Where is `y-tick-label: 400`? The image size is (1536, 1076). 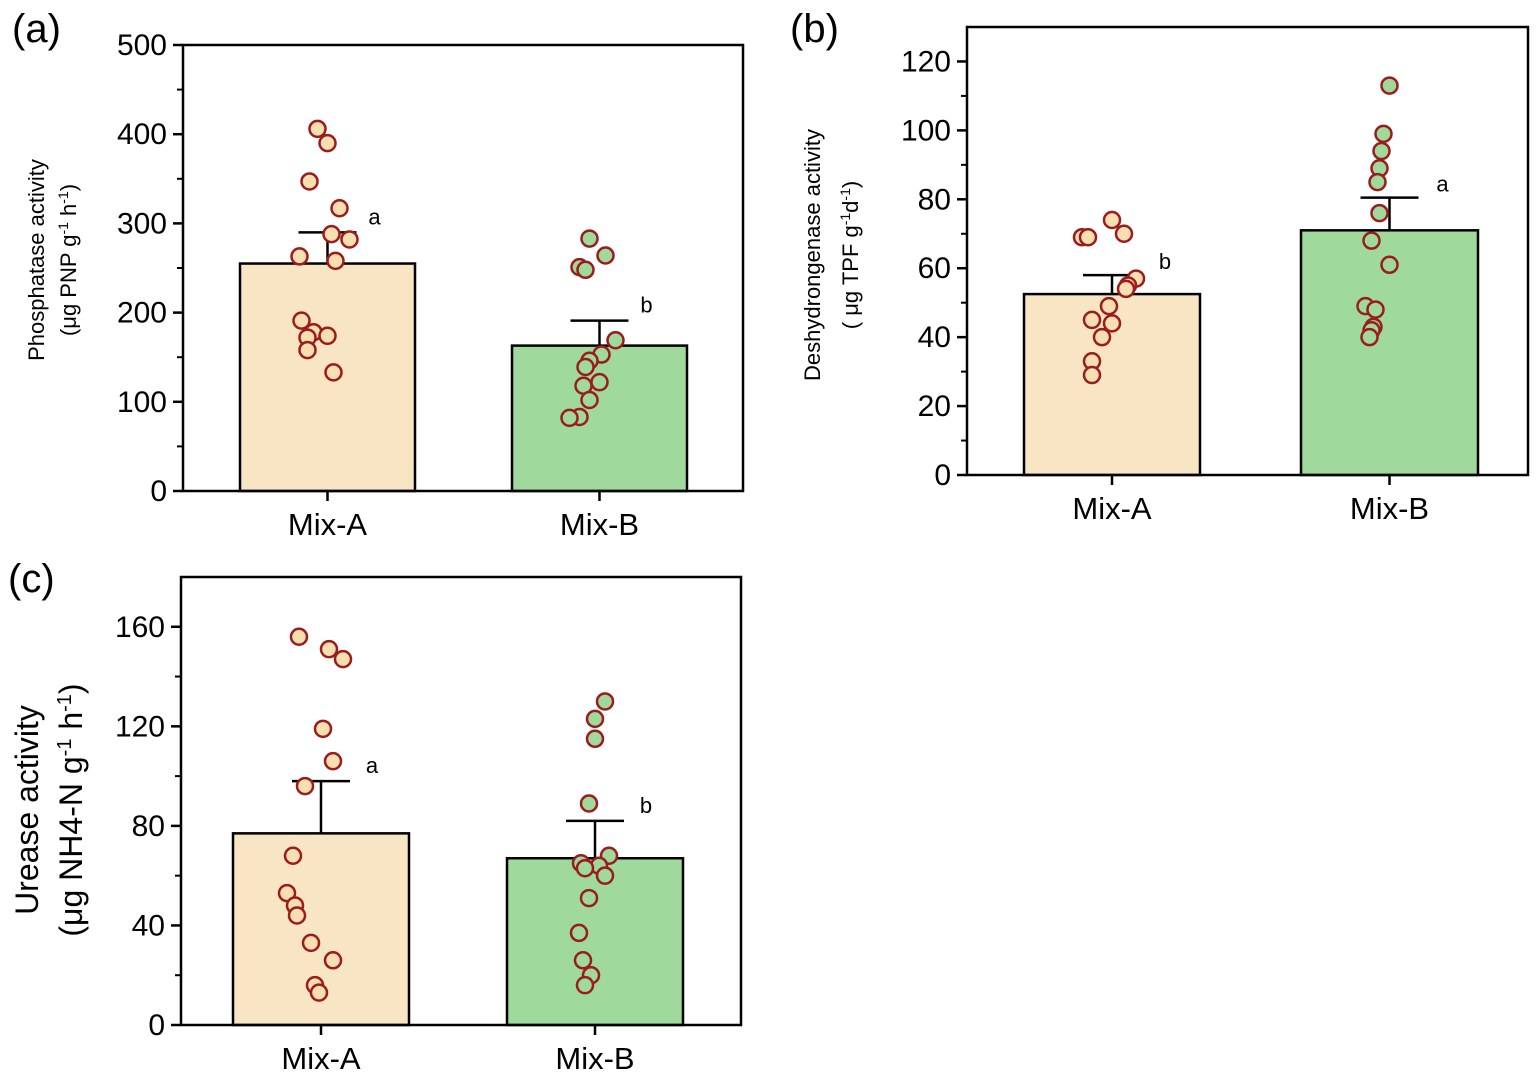 y-tick-label: 400 is located at coordinates (142, 134).